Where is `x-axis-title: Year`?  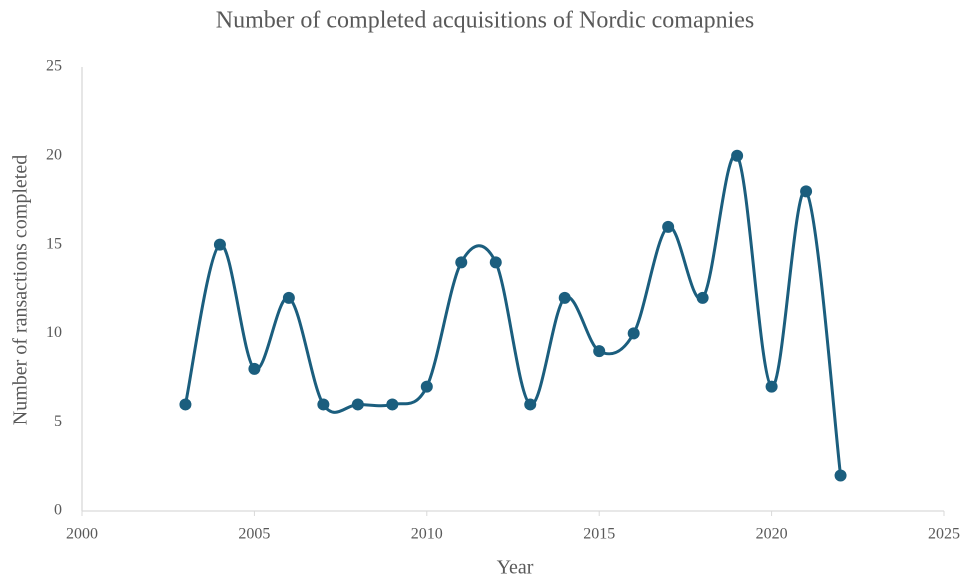 x-axis-title: Year is located at coordinates (515, 568).